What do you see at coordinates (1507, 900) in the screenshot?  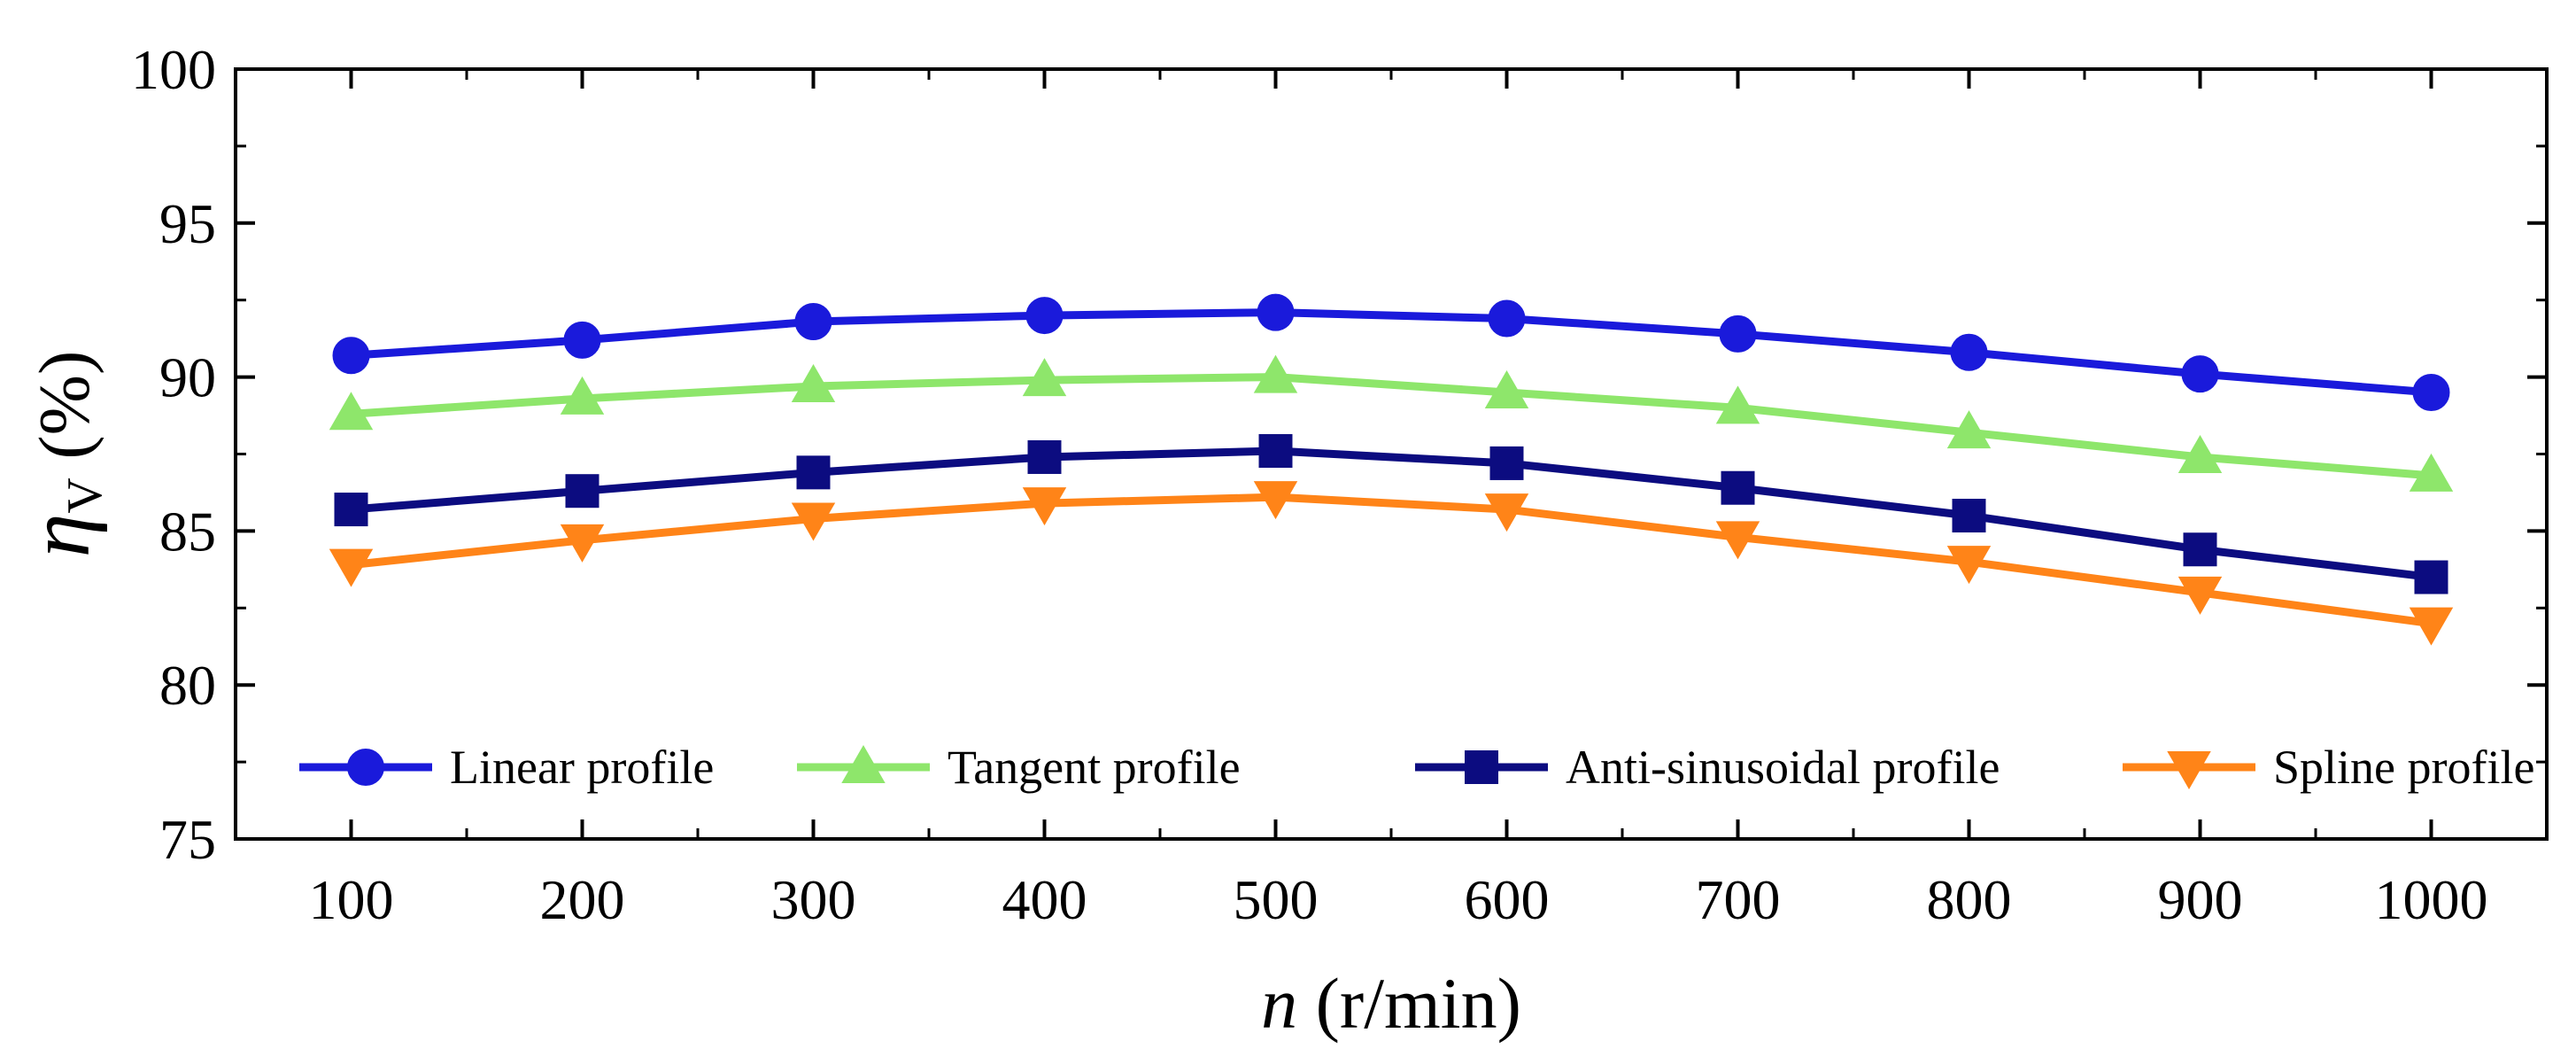 I see `x-tick-label: 600` at bounding box center [1507, 900].